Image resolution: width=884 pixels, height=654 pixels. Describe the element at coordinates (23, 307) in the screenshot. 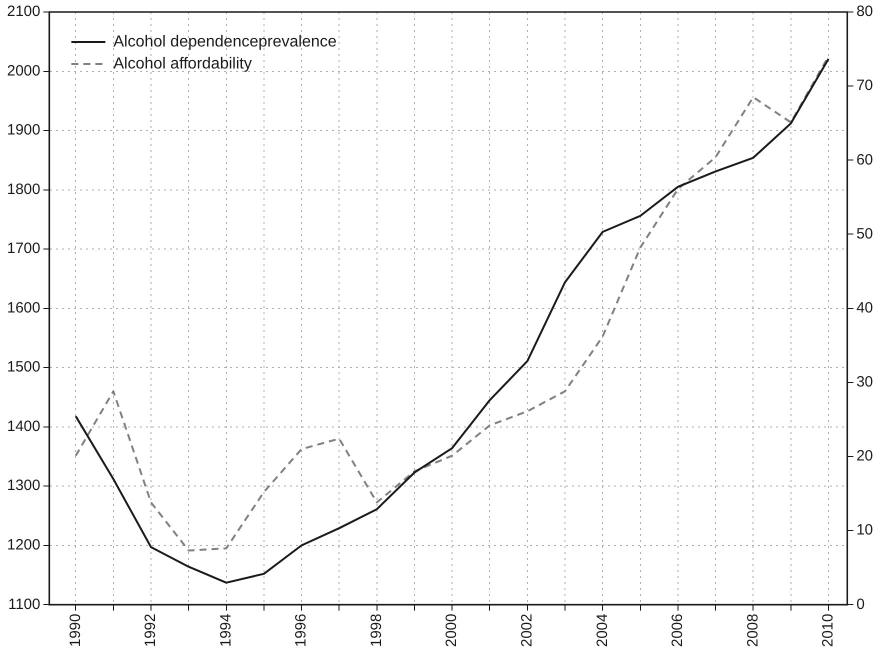

I see `y-tick-label: 1600` at that location.